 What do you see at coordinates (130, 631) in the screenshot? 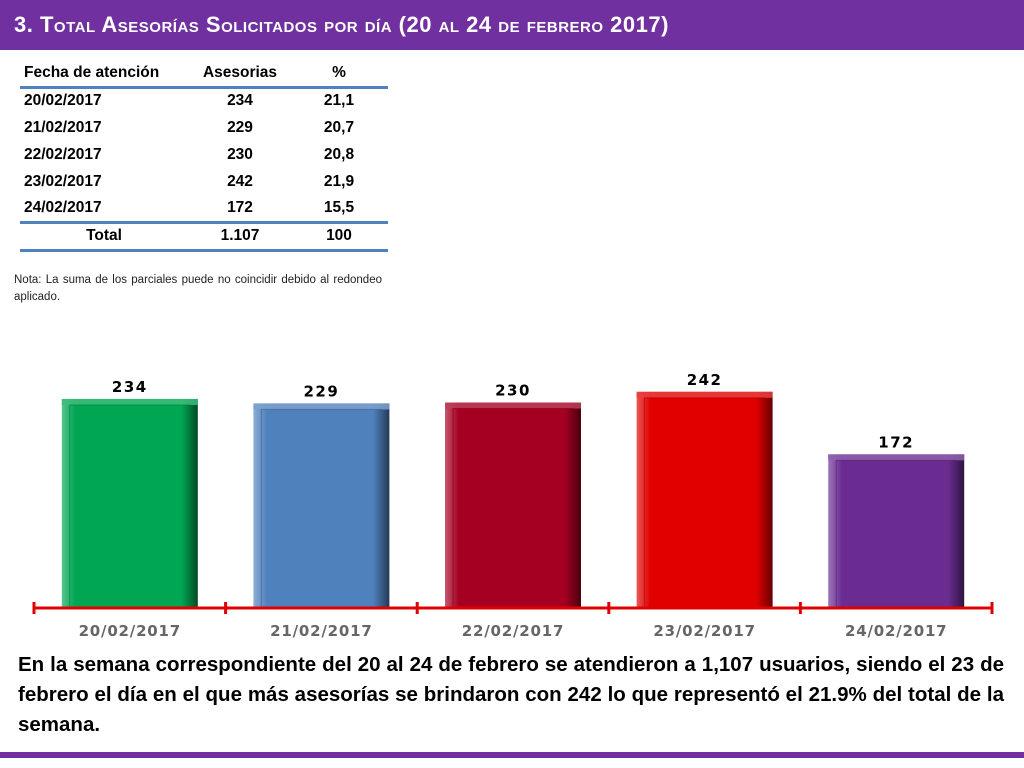
I see `x-tick-label: 20/02/2017` at bounding box center [130, 631].